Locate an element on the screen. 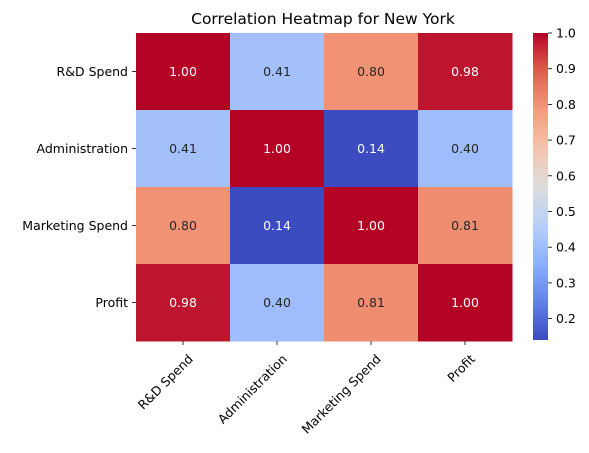 This screenshot has width=589, height=453. colorbar-tick-label: 0.8 is located at coordinates (566, 104).